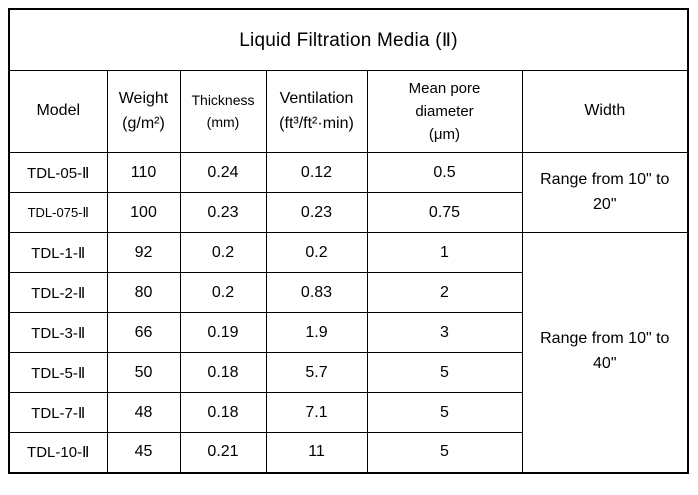 This screenshot has height=495, width=698. What do you see at coordinates (143, 412) in the screenshot?
I see `cell-weight: 48` at bounding box center [143, 412].